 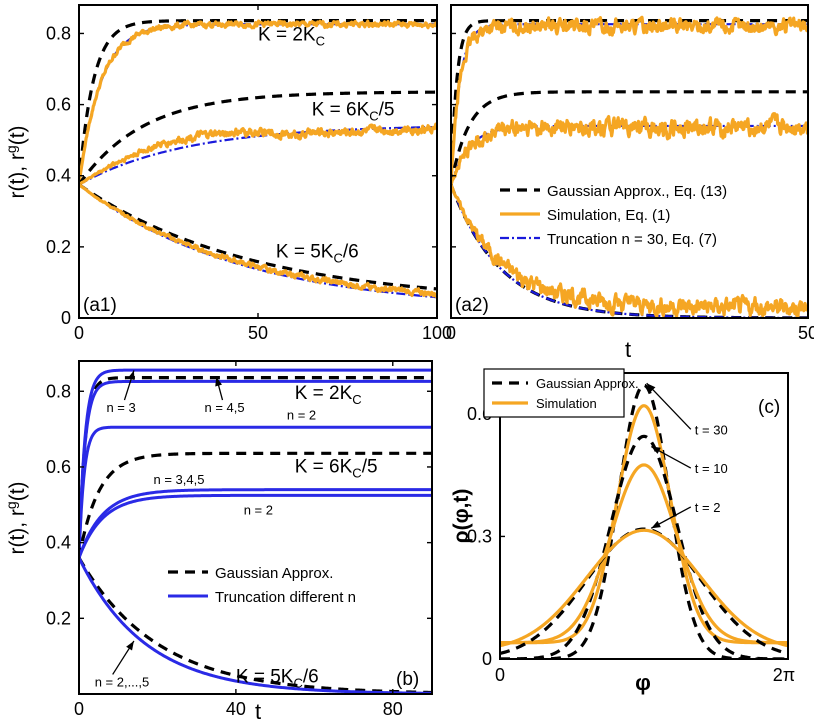 I want to click on x-axis-label-a2: t, so click(x=628, y=349).